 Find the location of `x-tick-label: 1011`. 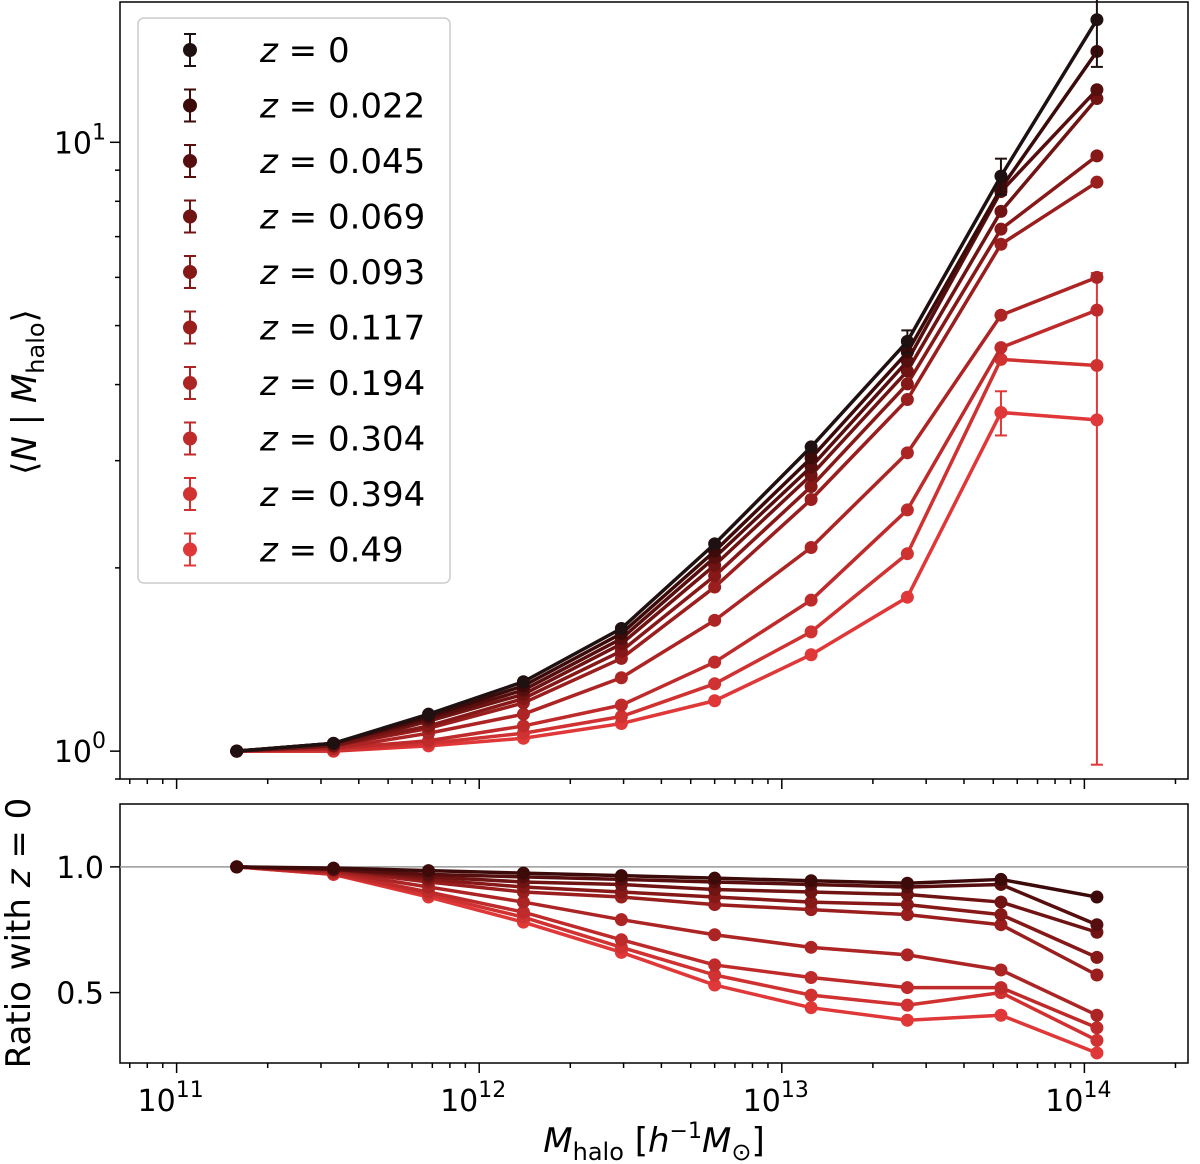

x-tick-label: 1011 is located at coordinates (171, 1098).